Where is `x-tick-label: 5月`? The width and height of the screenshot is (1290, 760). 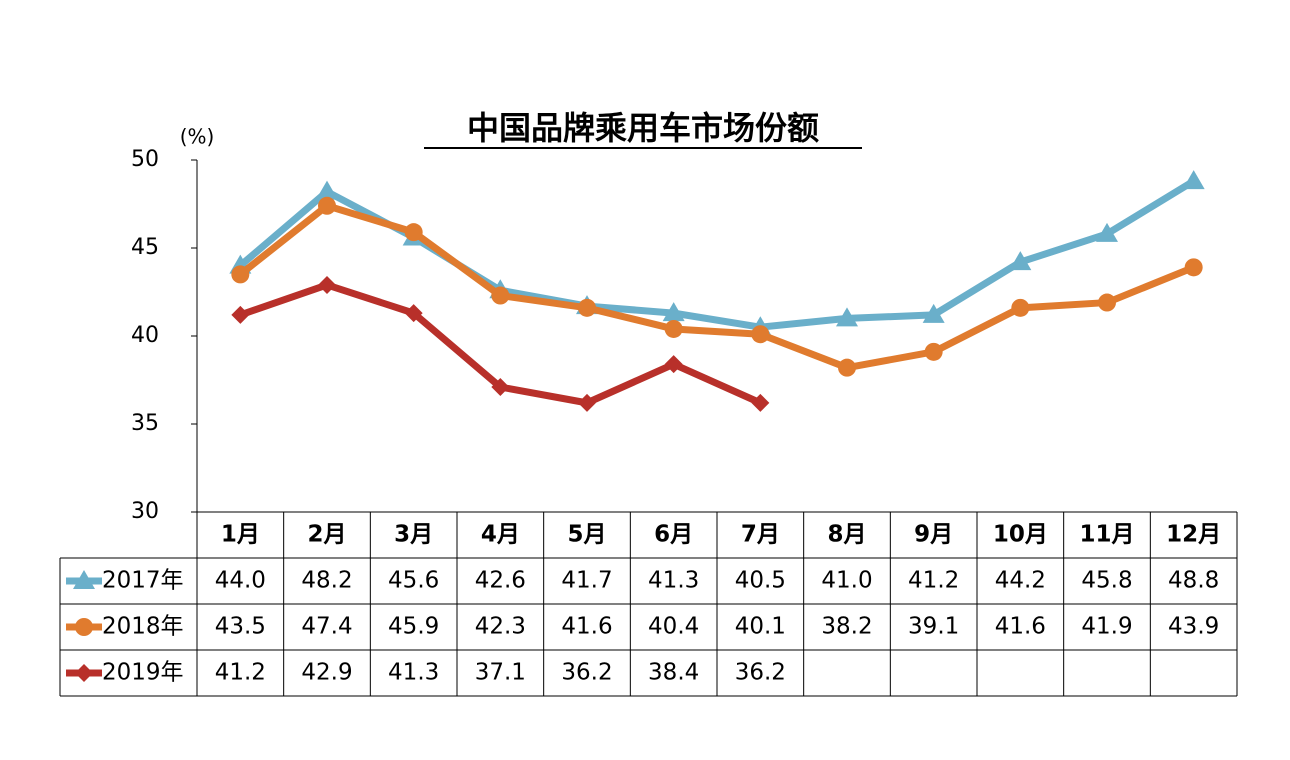 x-tick-label: 5月 is located at coordinates (586, 535).